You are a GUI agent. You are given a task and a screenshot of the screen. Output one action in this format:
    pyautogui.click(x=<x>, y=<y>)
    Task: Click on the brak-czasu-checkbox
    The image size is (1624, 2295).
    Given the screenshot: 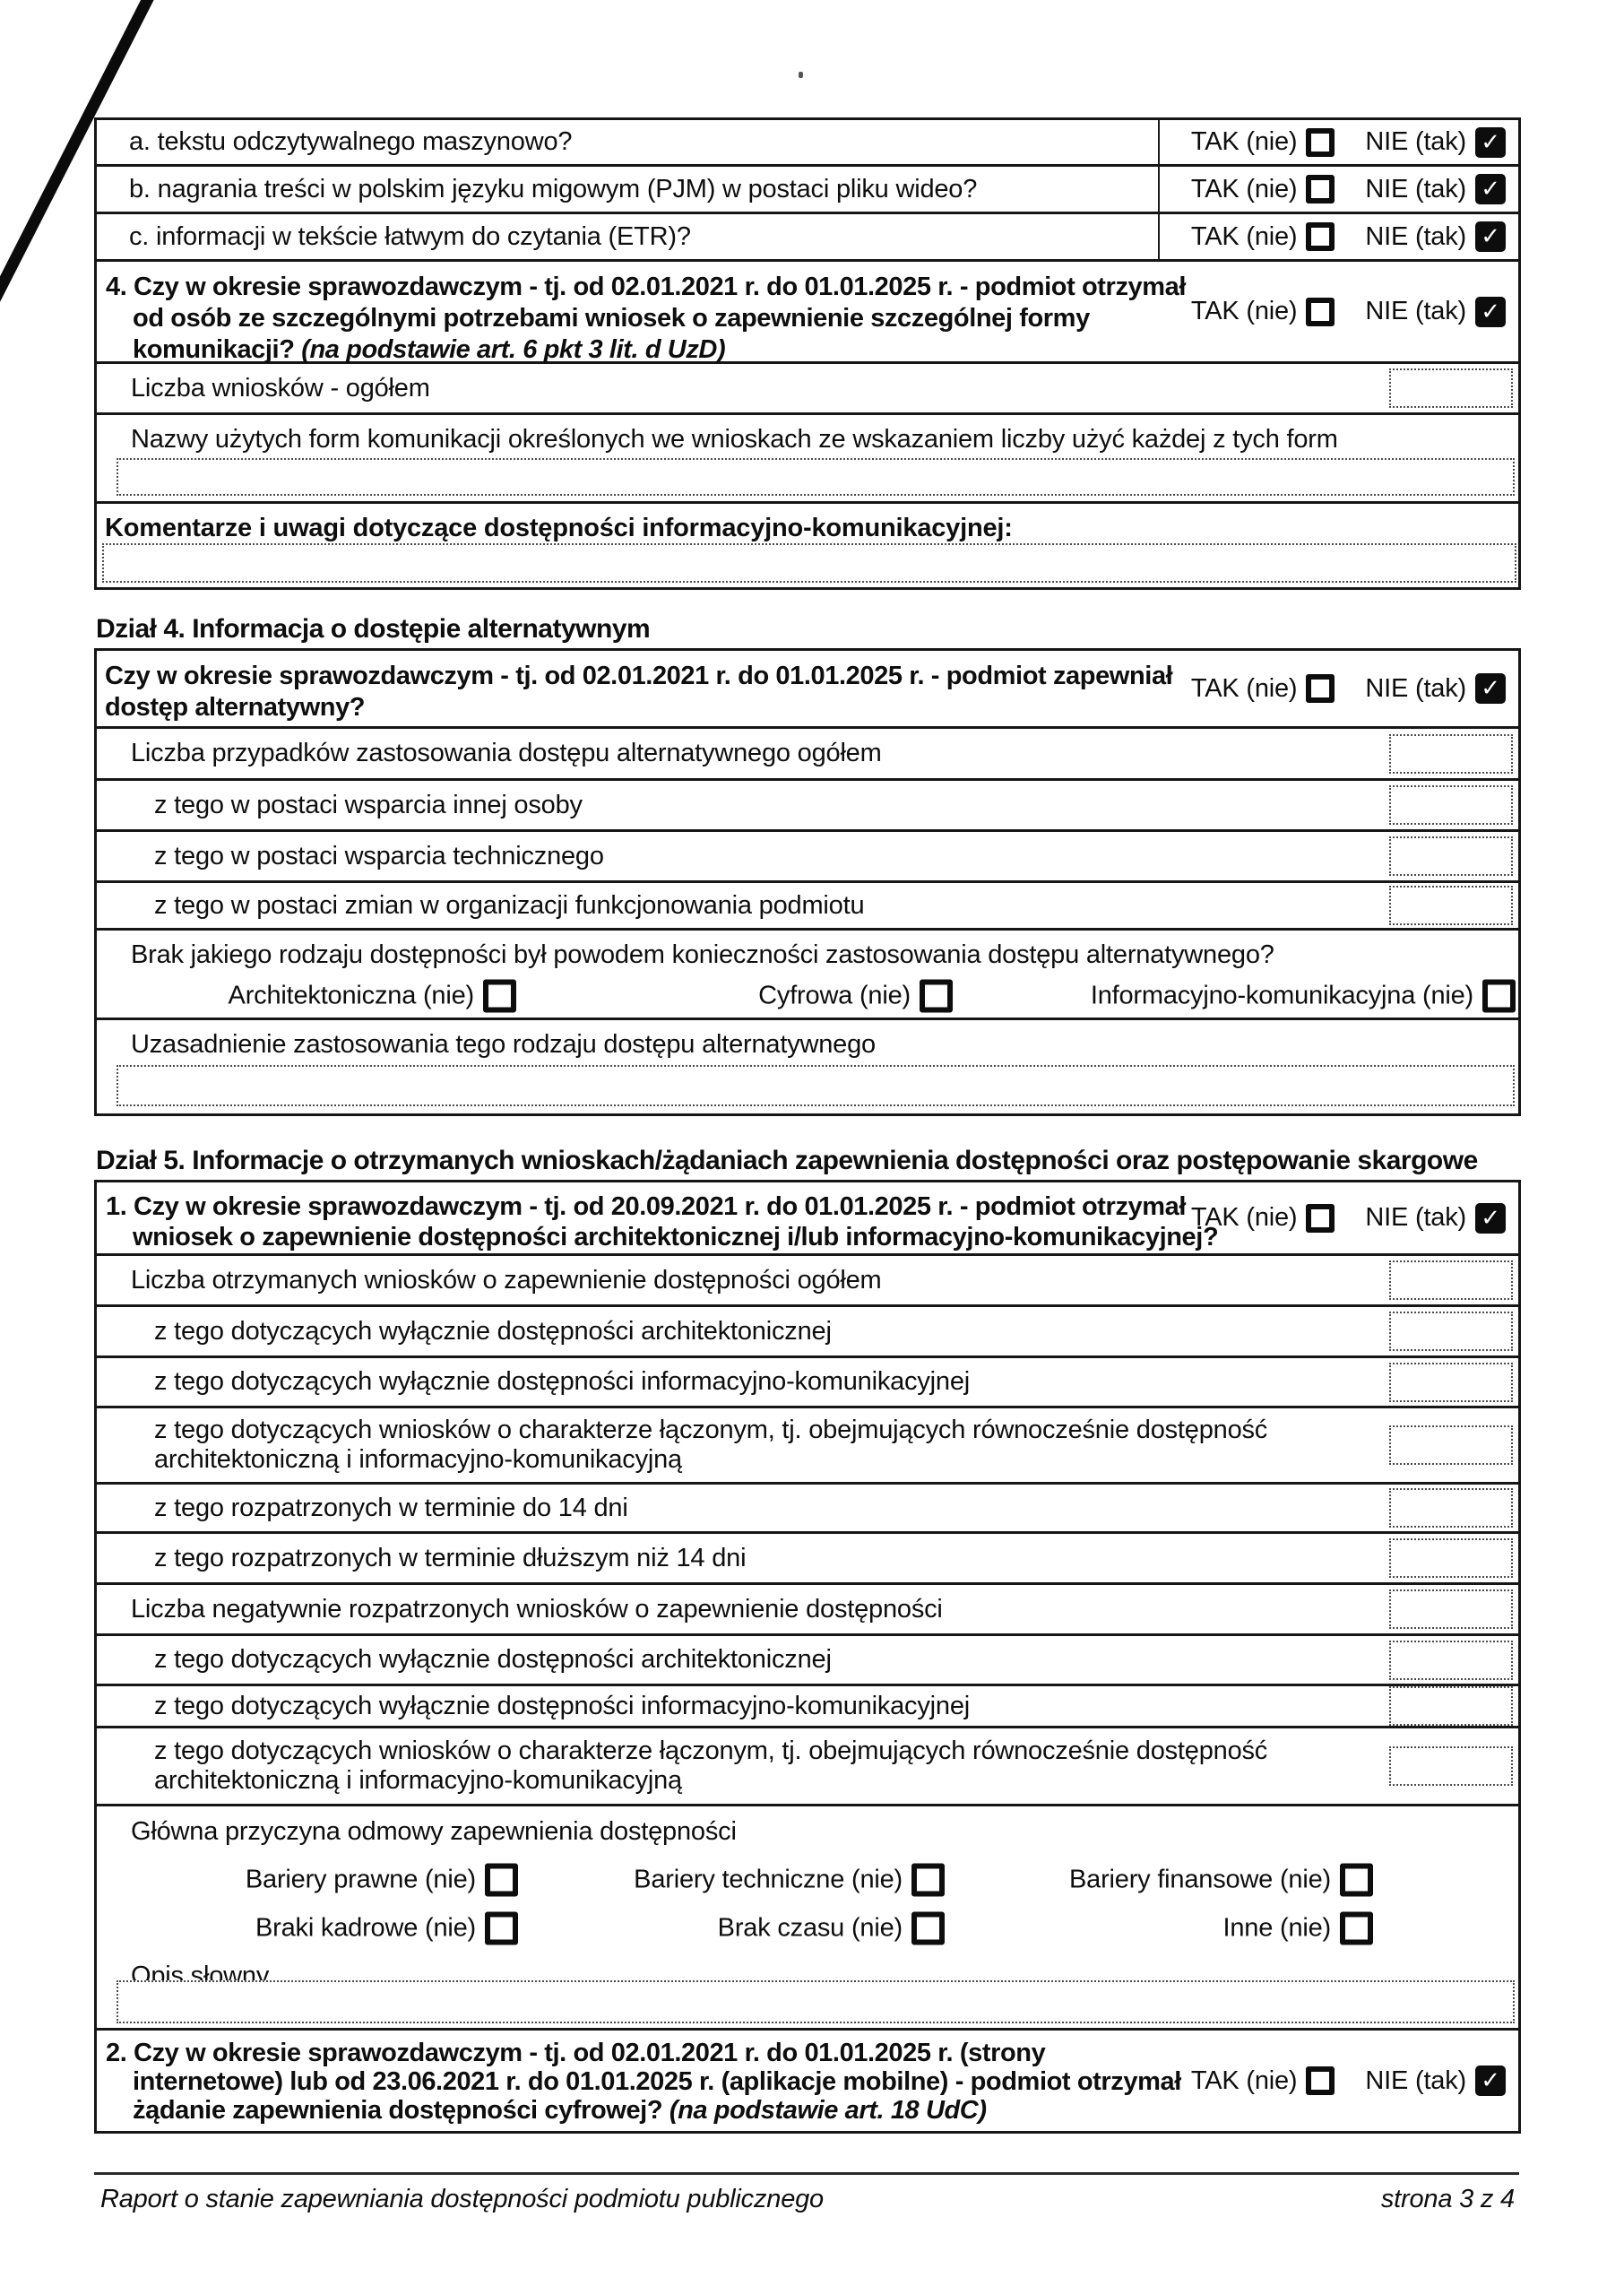 What is the action you would take?
    pyautogui.click(x=928, y=1928)
    